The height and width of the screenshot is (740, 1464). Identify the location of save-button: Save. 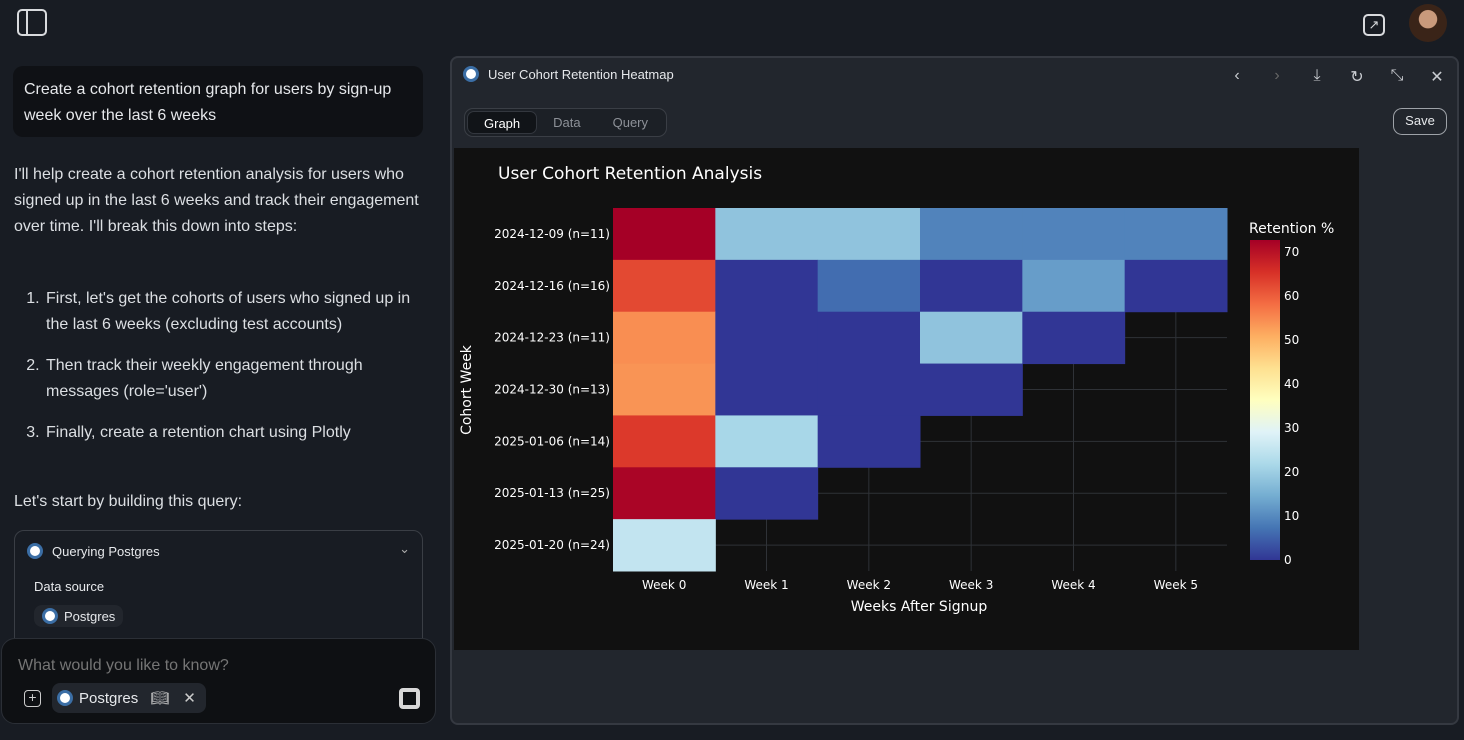
(1420, 121).